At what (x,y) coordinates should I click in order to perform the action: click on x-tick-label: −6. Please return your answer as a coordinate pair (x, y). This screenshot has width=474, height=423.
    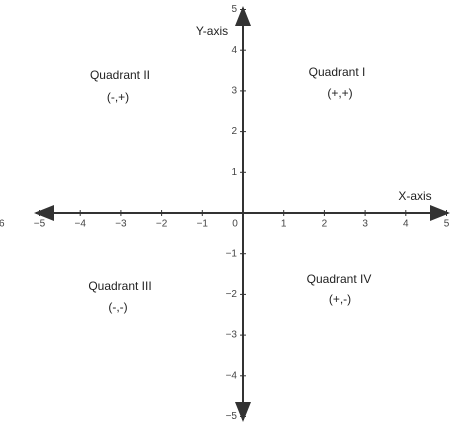
    Looking at the image, I should click on (2, 224).